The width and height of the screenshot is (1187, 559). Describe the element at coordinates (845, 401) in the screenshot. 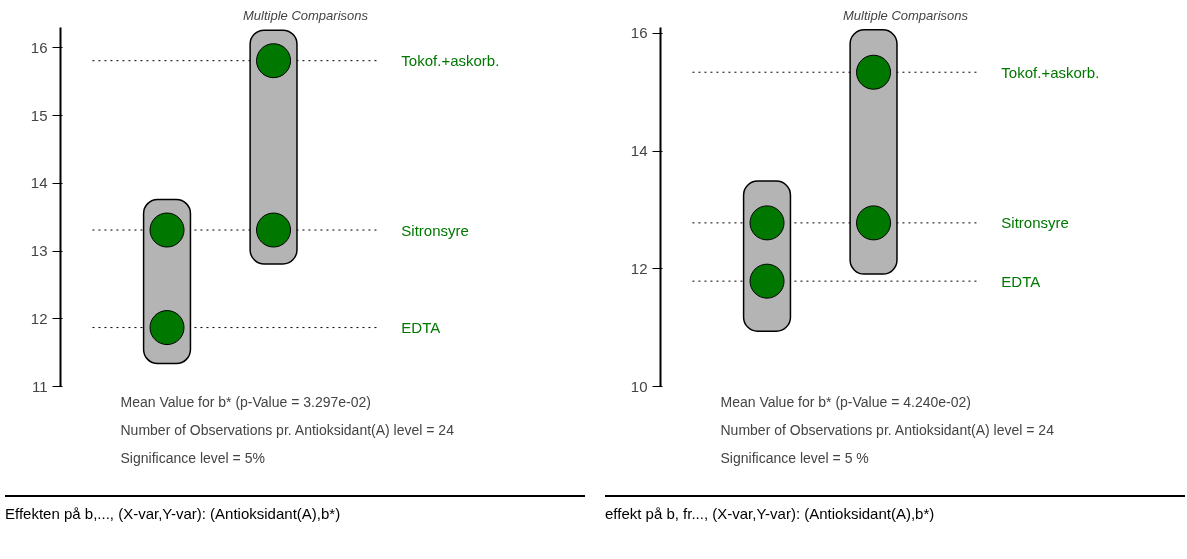

I see `text: Mean Value for b* (p-Value = 4.240e-02)` at that location.